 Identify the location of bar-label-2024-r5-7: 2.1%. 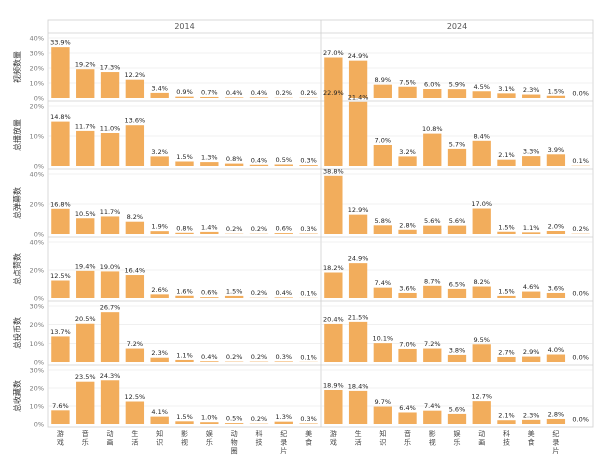
(506, 416).